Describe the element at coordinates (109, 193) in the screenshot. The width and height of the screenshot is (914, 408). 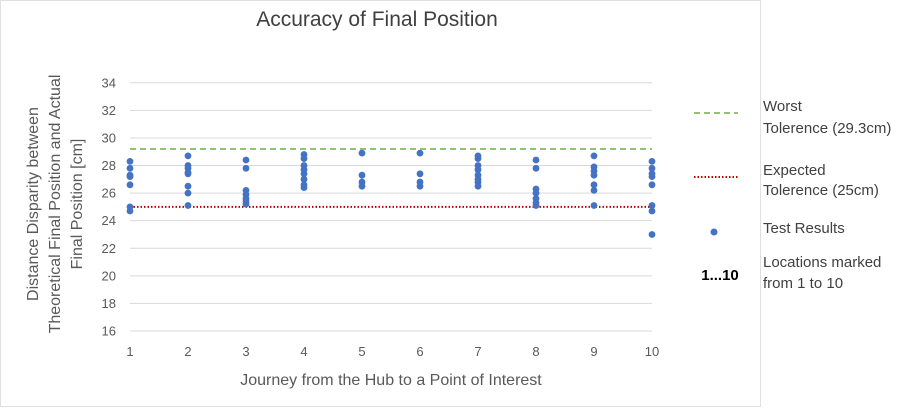
I see `y-tick-label: 26` at that location.